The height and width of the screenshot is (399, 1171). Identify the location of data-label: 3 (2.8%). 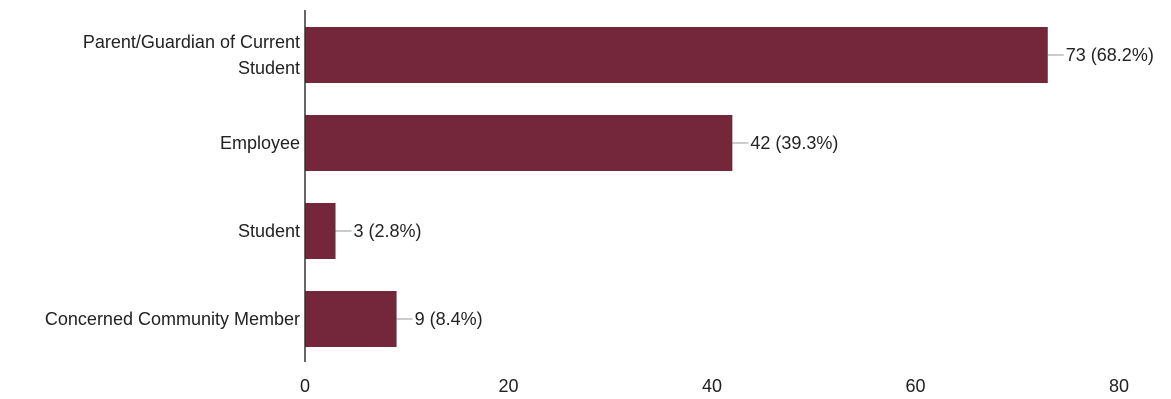
(388, 231).